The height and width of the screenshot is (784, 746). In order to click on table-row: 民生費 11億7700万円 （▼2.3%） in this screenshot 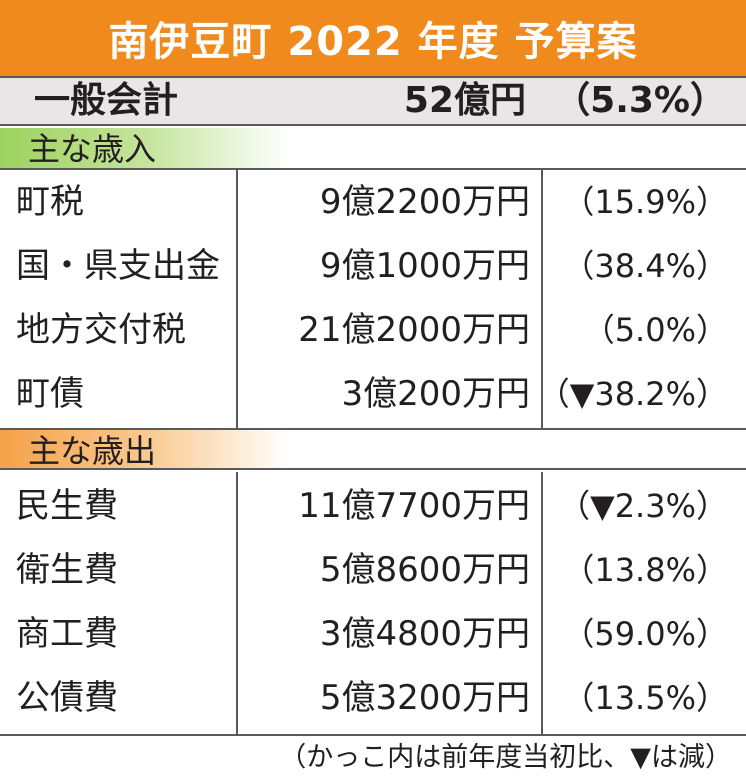, I will do `click(373, 506)`.